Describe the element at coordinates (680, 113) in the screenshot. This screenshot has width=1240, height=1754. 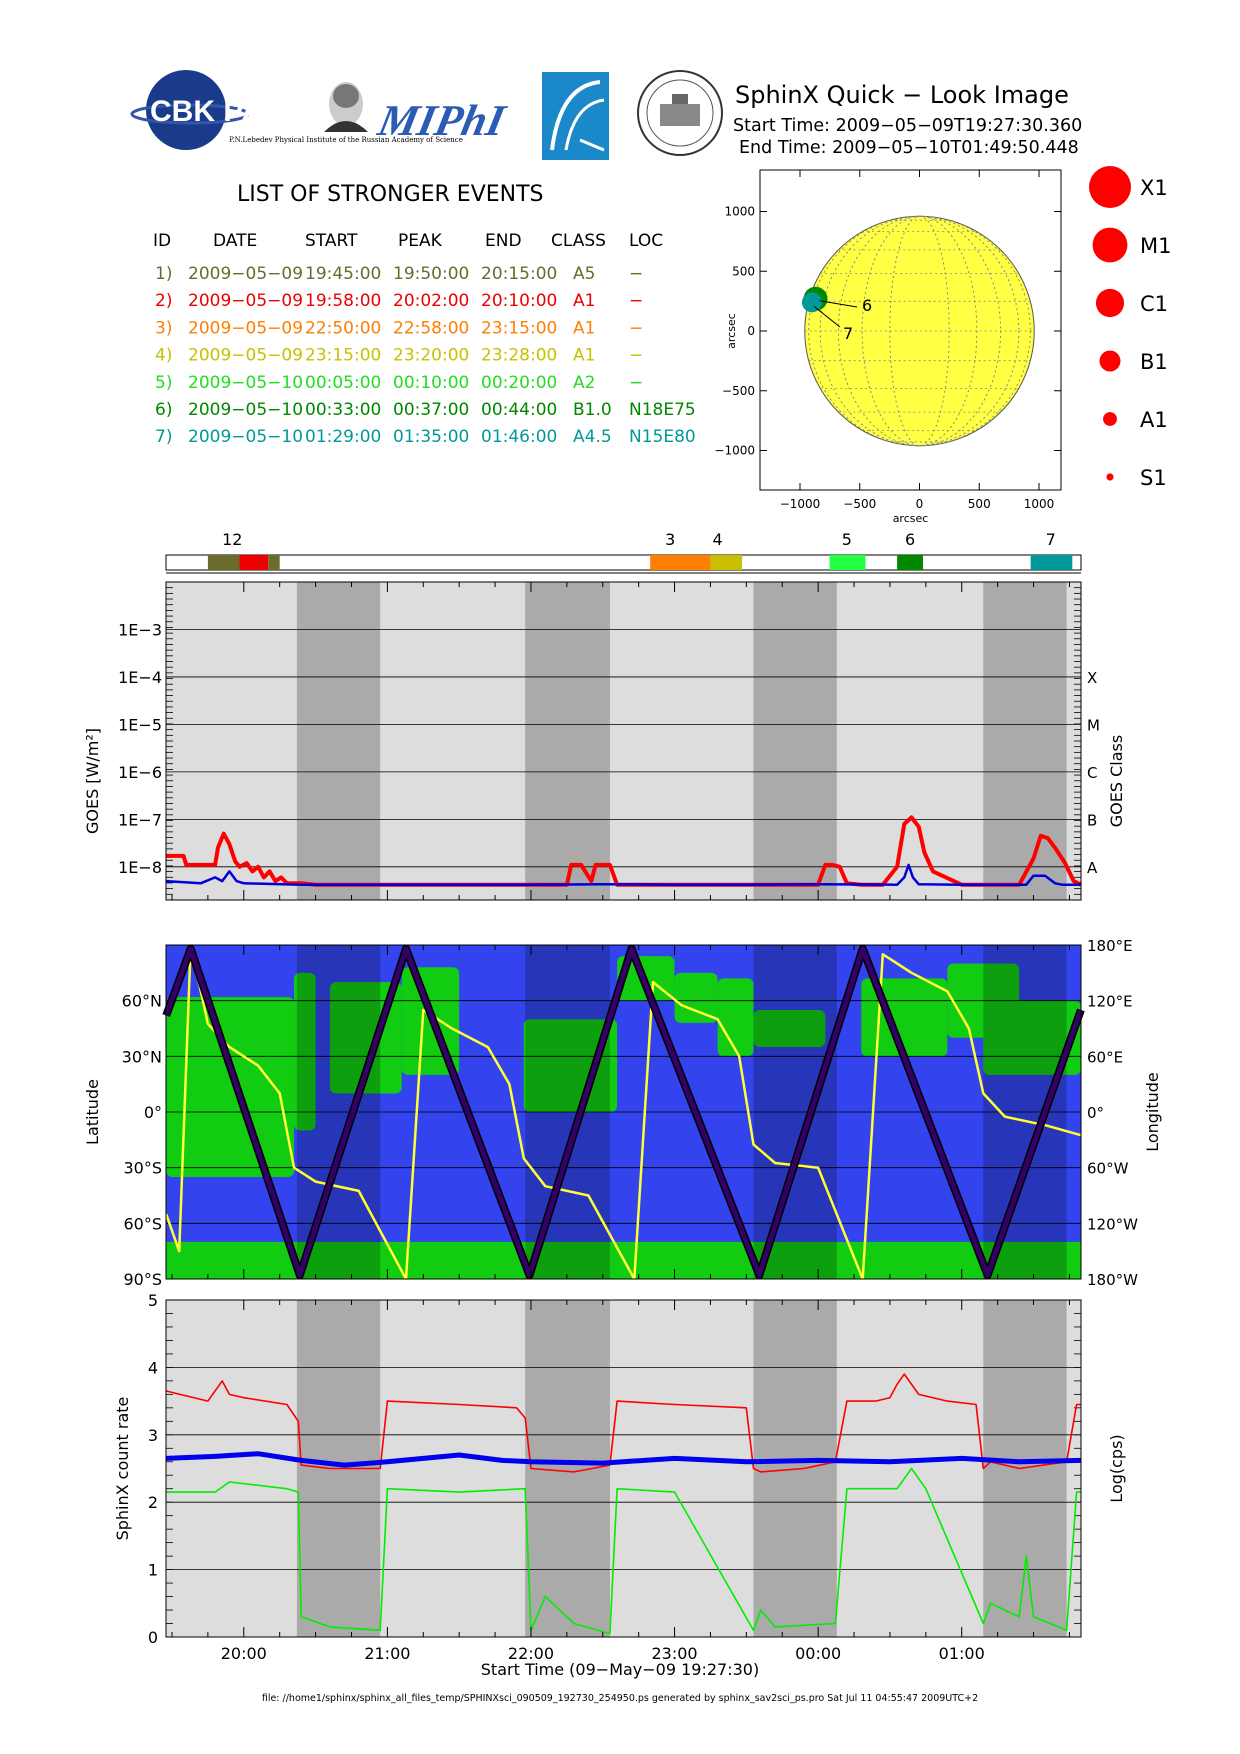
I see `university-seal-logo` at that location.